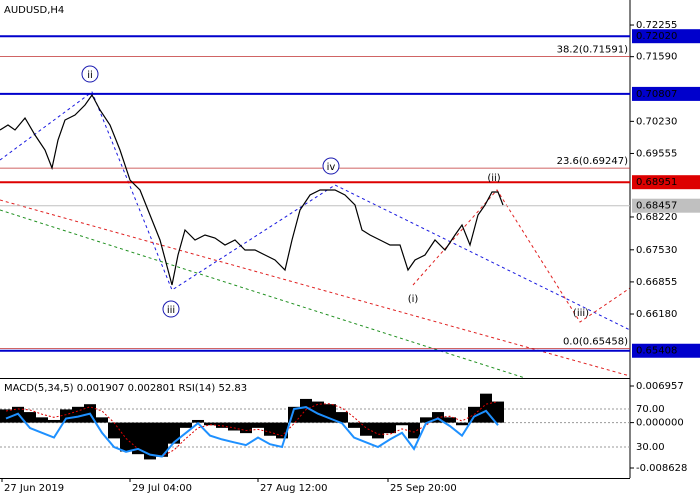  I want to click on x-tick-label: 29 Jul 04:00, so click(162, 488).